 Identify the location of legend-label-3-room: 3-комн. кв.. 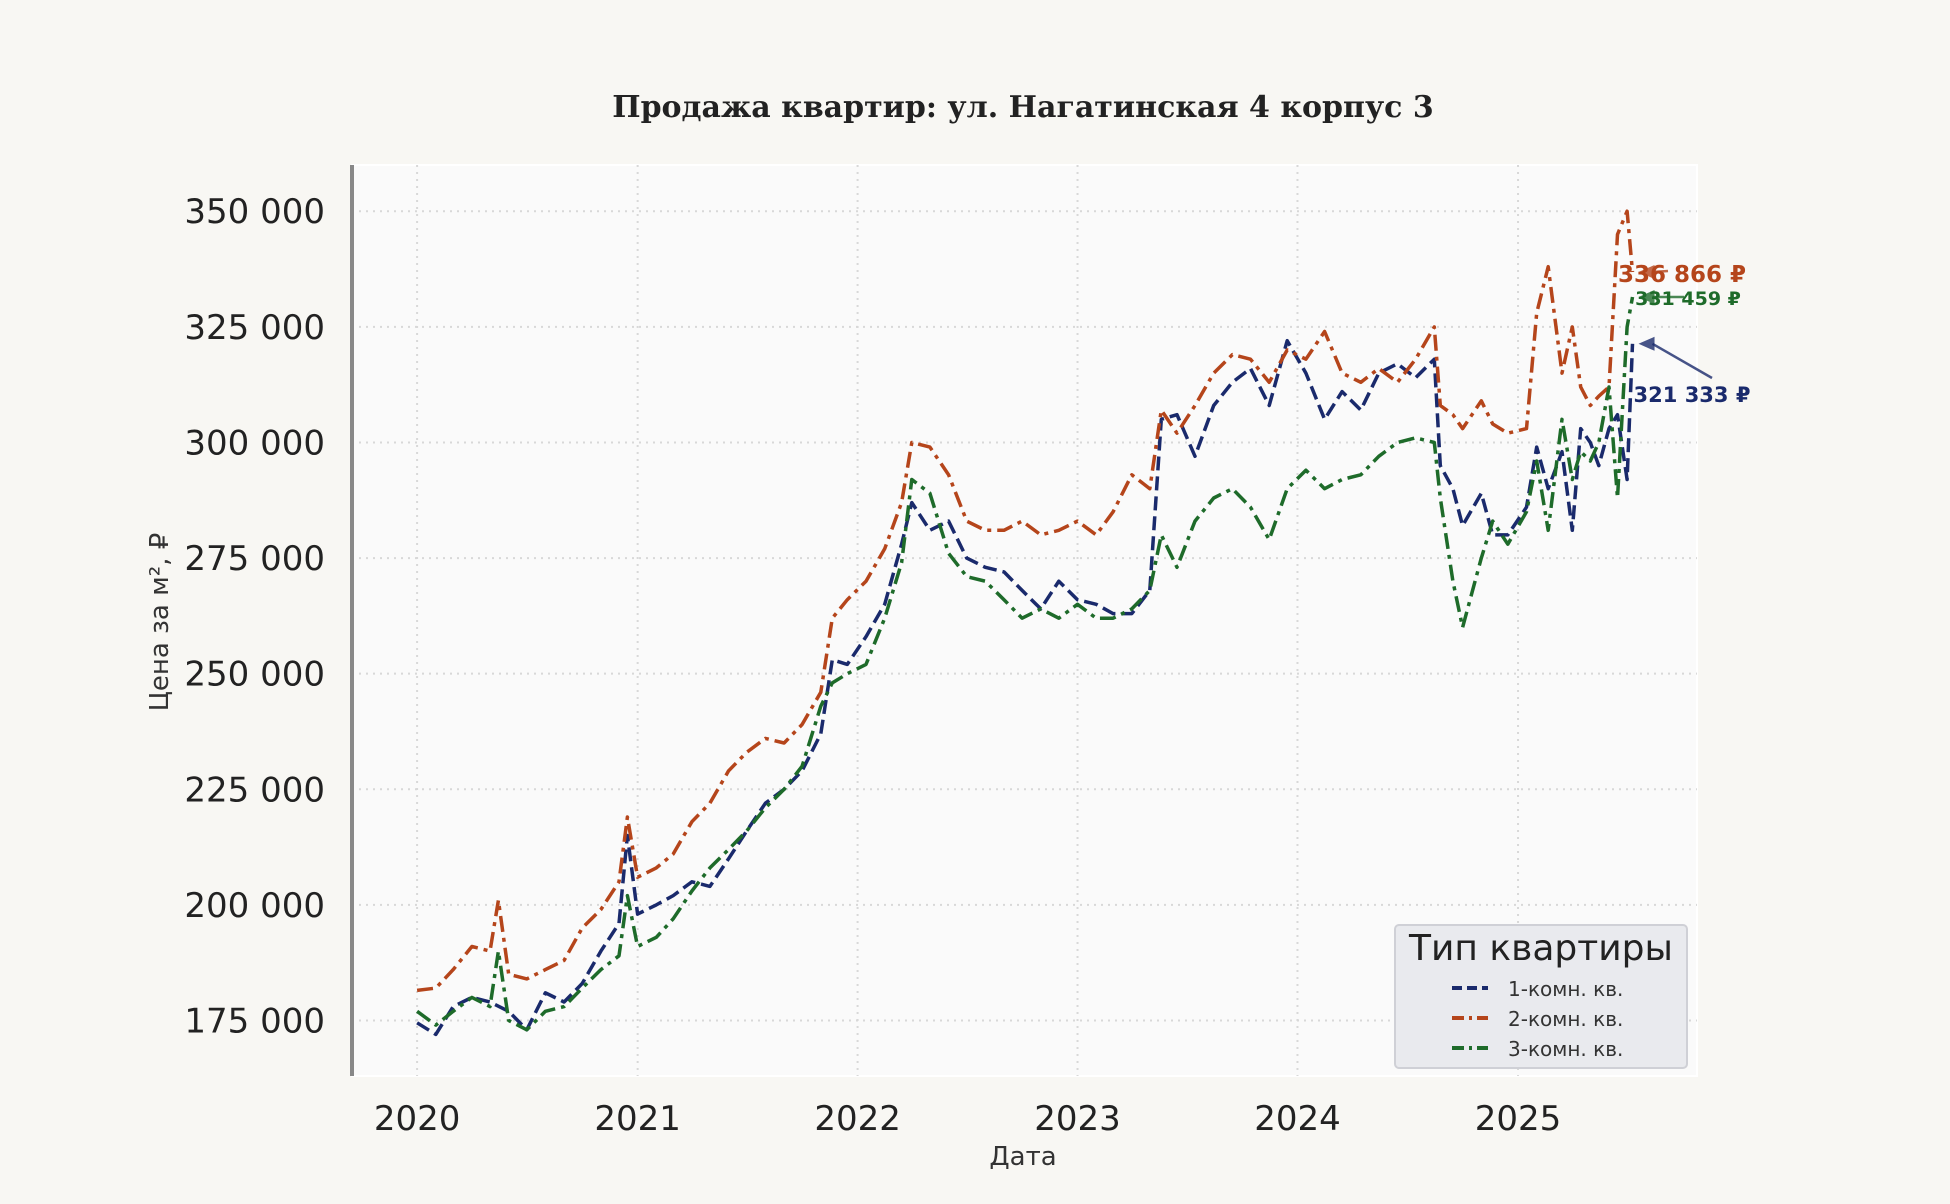
(1565, 1049).